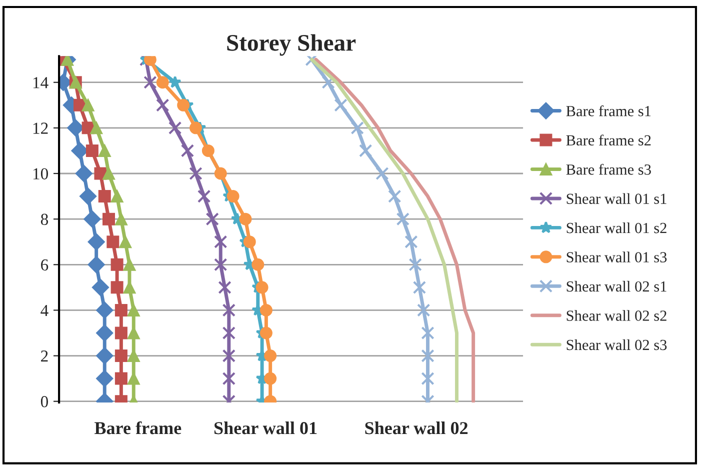 Image resolution: width=703 pixels, height=468 pixels. What do you see at coordinates (40, 174) in the screenshot?
I see `y-tick-label: 10` at bounding box center [40, 174].